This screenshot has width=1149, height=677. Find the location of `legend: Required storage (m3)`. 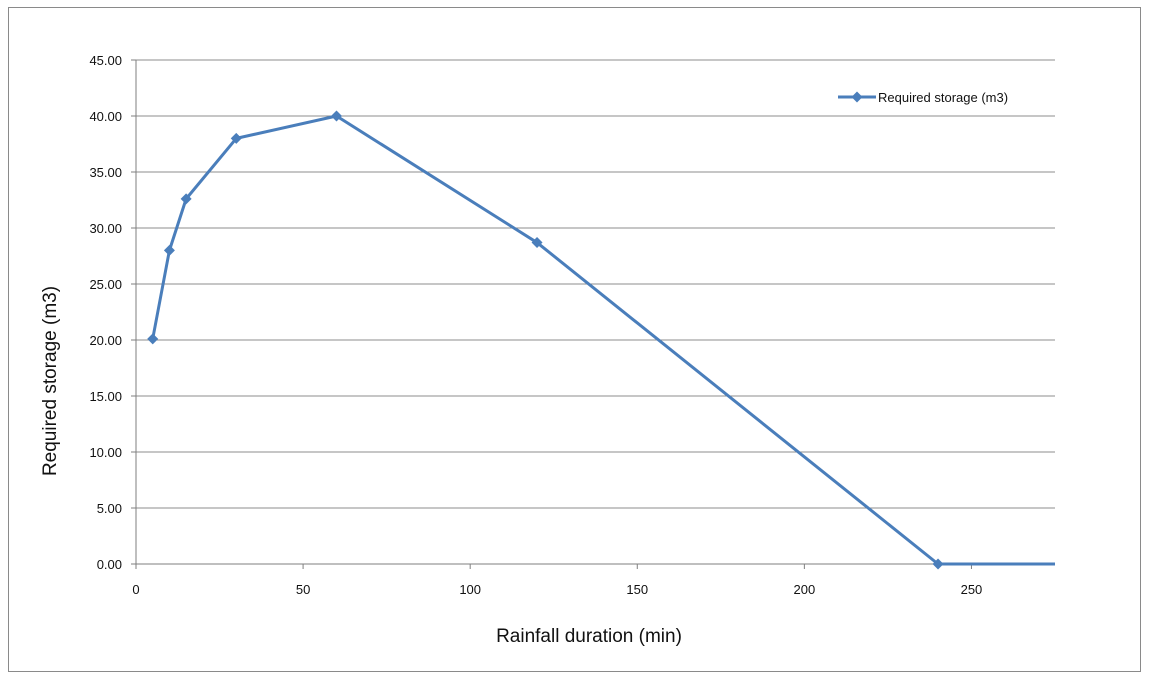

legend: Required storage (m3) is located at coordinates (923, 97).